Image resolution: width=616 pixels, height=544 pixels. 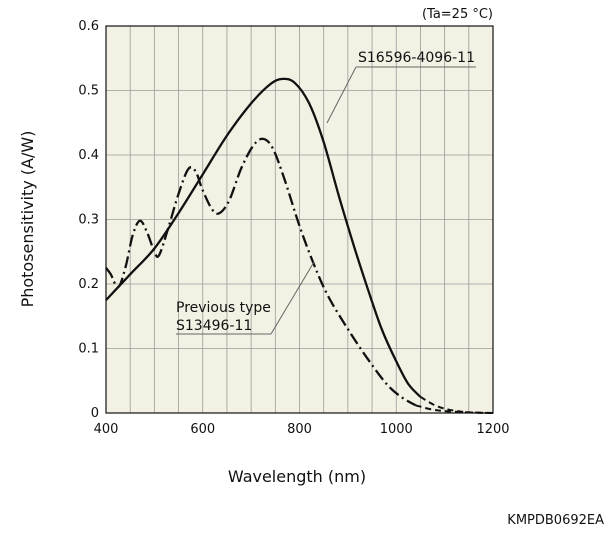 I want to click on x-tick-label: 1200, so click(x=492, y=429).